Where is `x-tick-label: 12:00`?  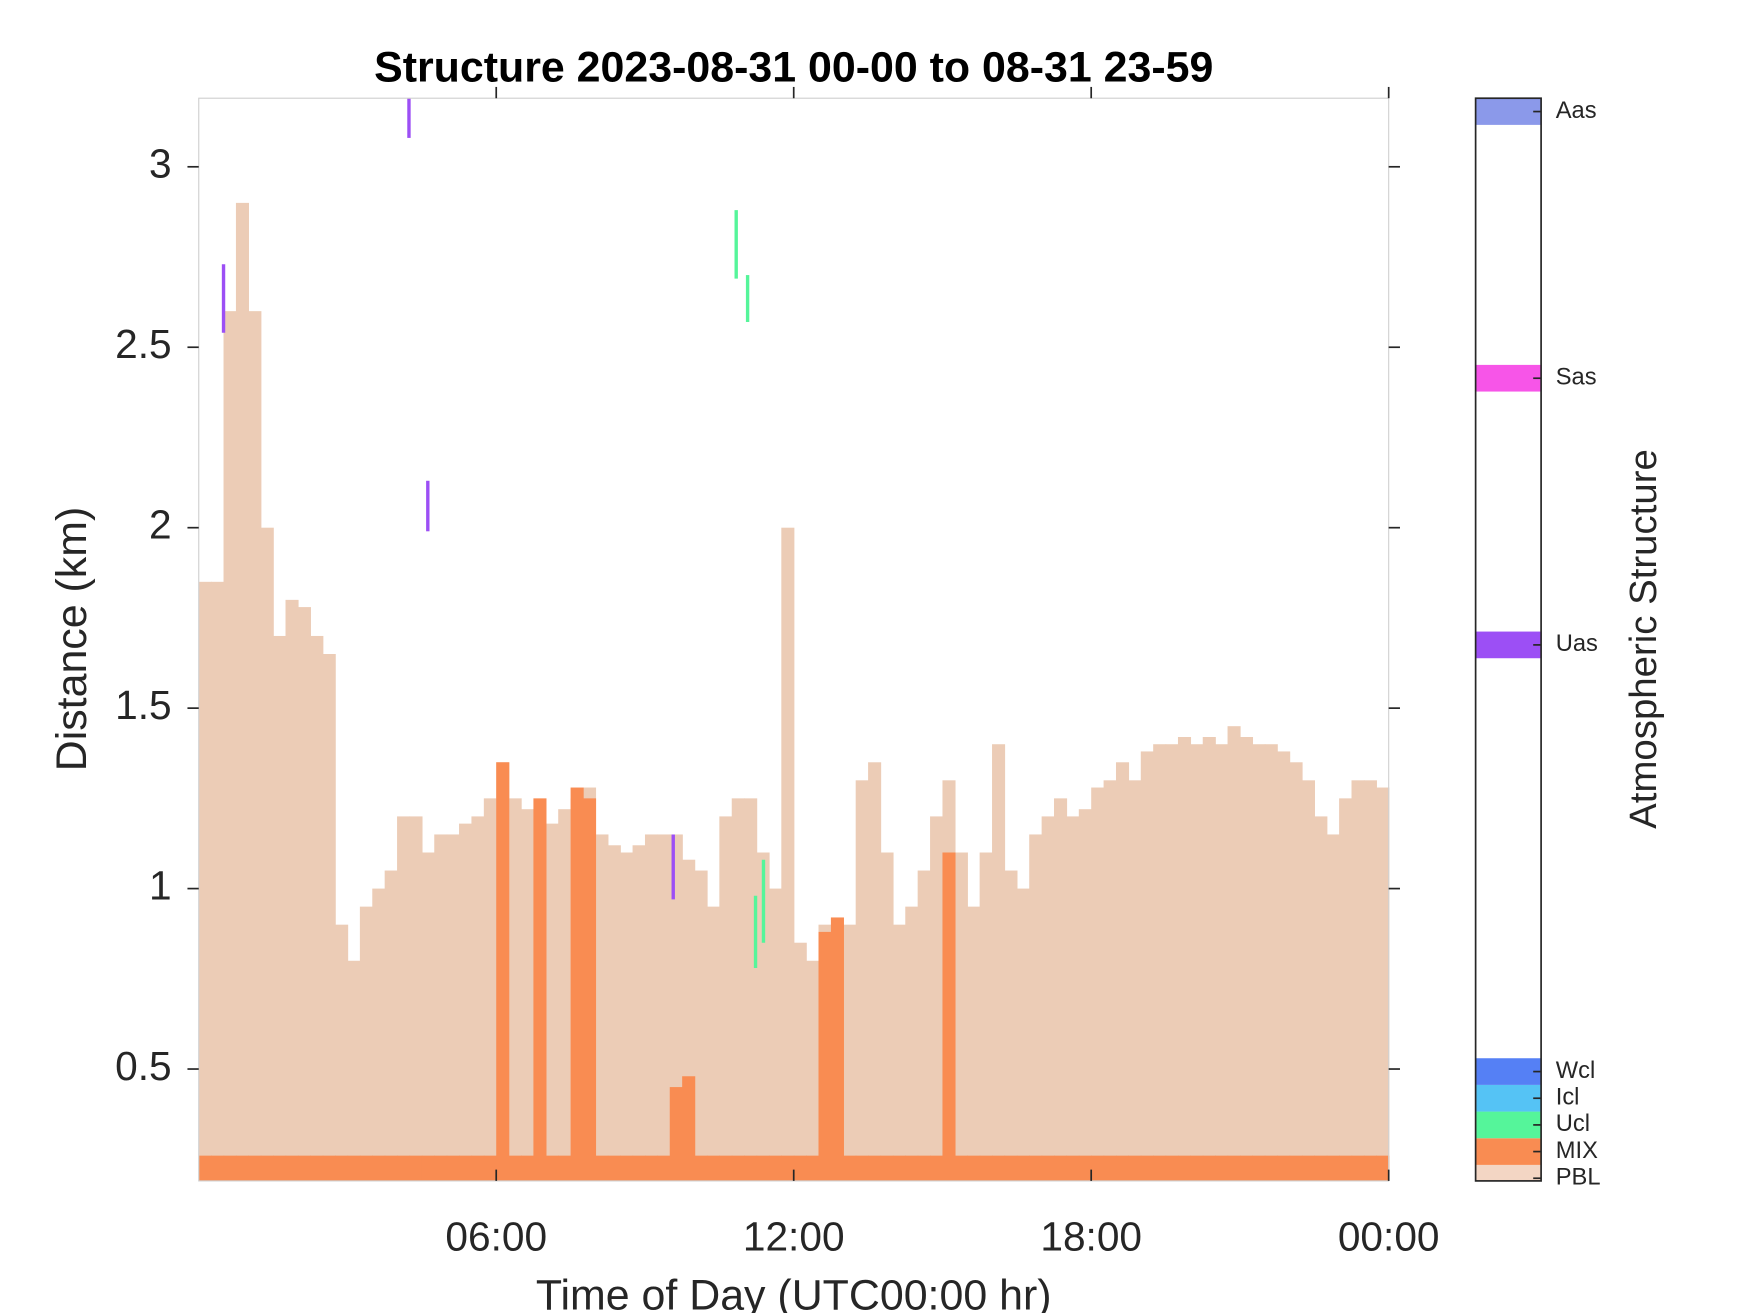 x-tick-label: 12:00 is located at coordinates (794, 1236).